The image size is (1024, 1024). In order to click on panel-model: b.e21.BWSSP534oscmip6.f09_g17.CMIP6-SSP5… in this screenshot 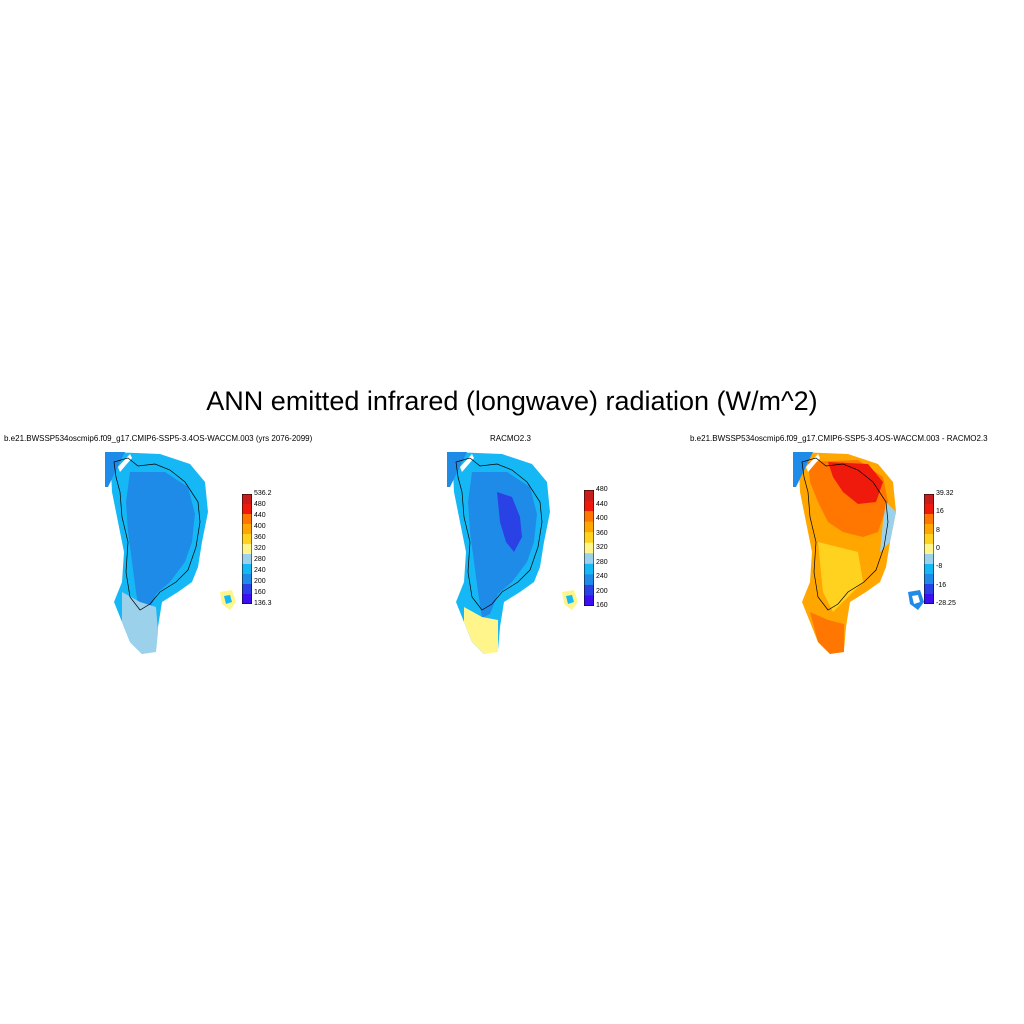, I will do `click(170, 549)`.